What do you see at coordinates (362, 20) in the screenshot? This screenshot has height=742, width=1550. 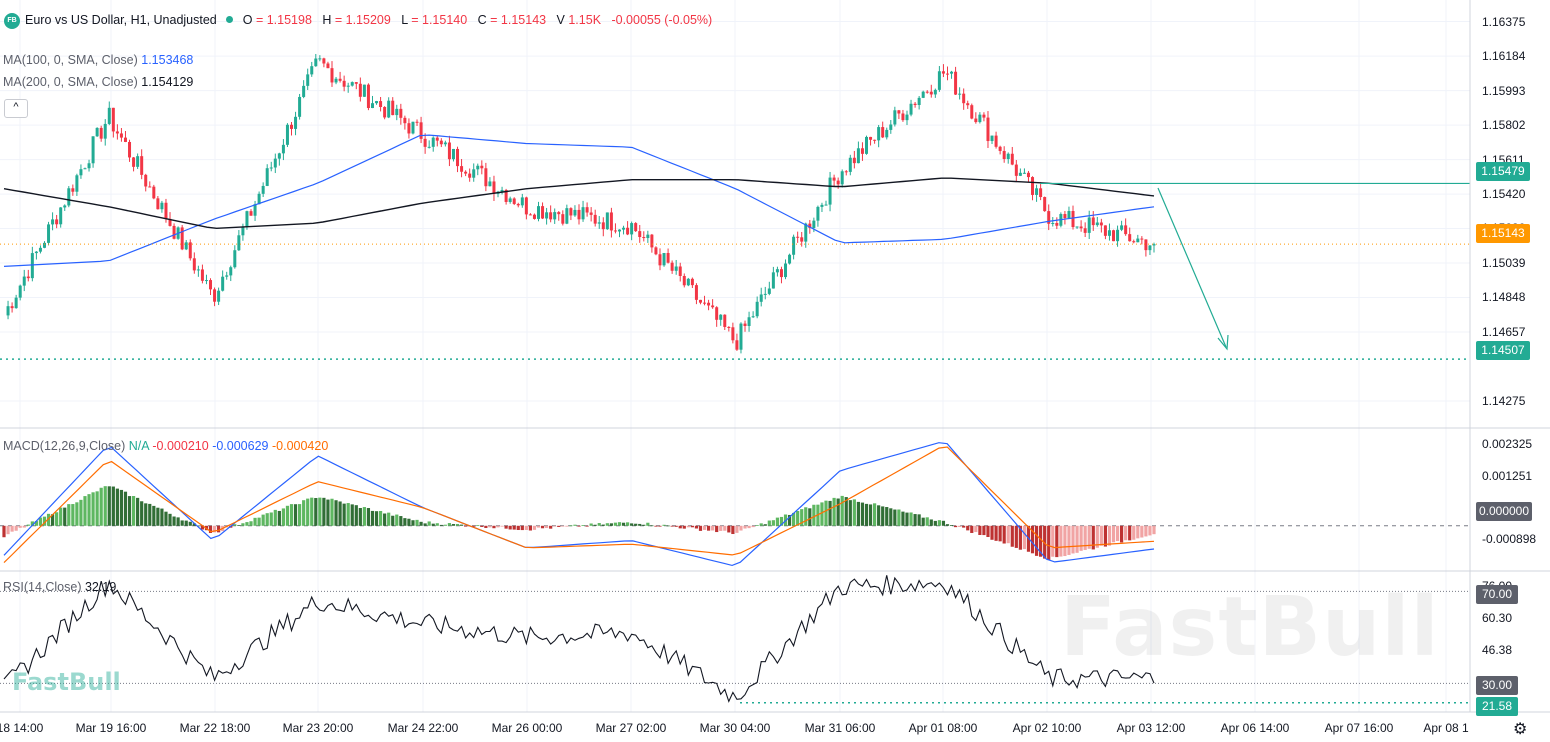 I see `high-value: = 1.15209` at bounding box center [362, 20].